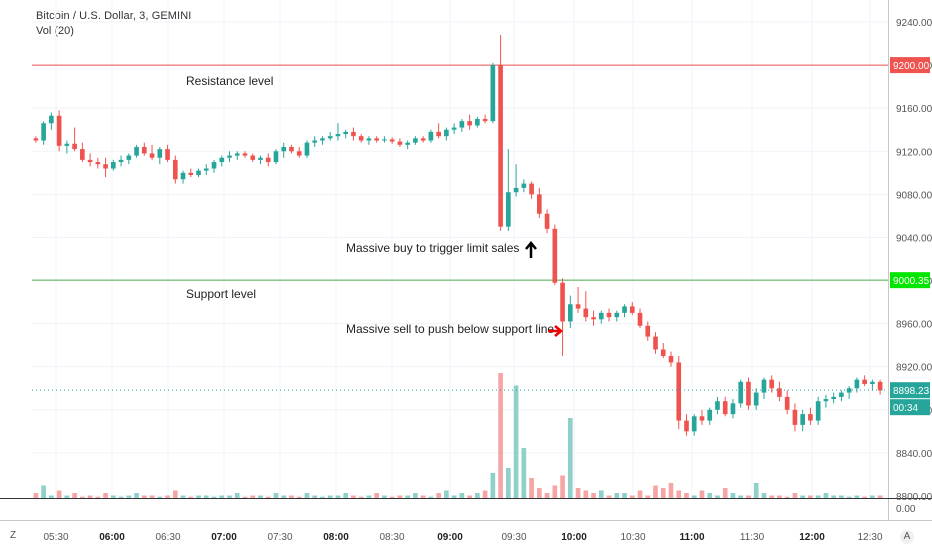 The width and height of the screenshot is (932, 550). I want to click on y-tick-label: 9160.00, so click(914, 109).